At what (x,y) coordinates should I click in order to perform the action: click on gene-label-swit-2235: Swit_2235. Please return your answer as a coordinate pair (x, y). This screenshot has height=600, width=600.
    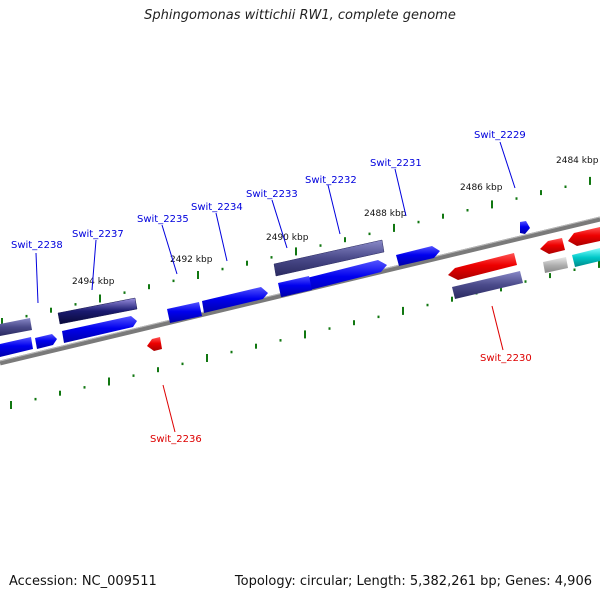
    Looking at the image, I should click on (163, 219).